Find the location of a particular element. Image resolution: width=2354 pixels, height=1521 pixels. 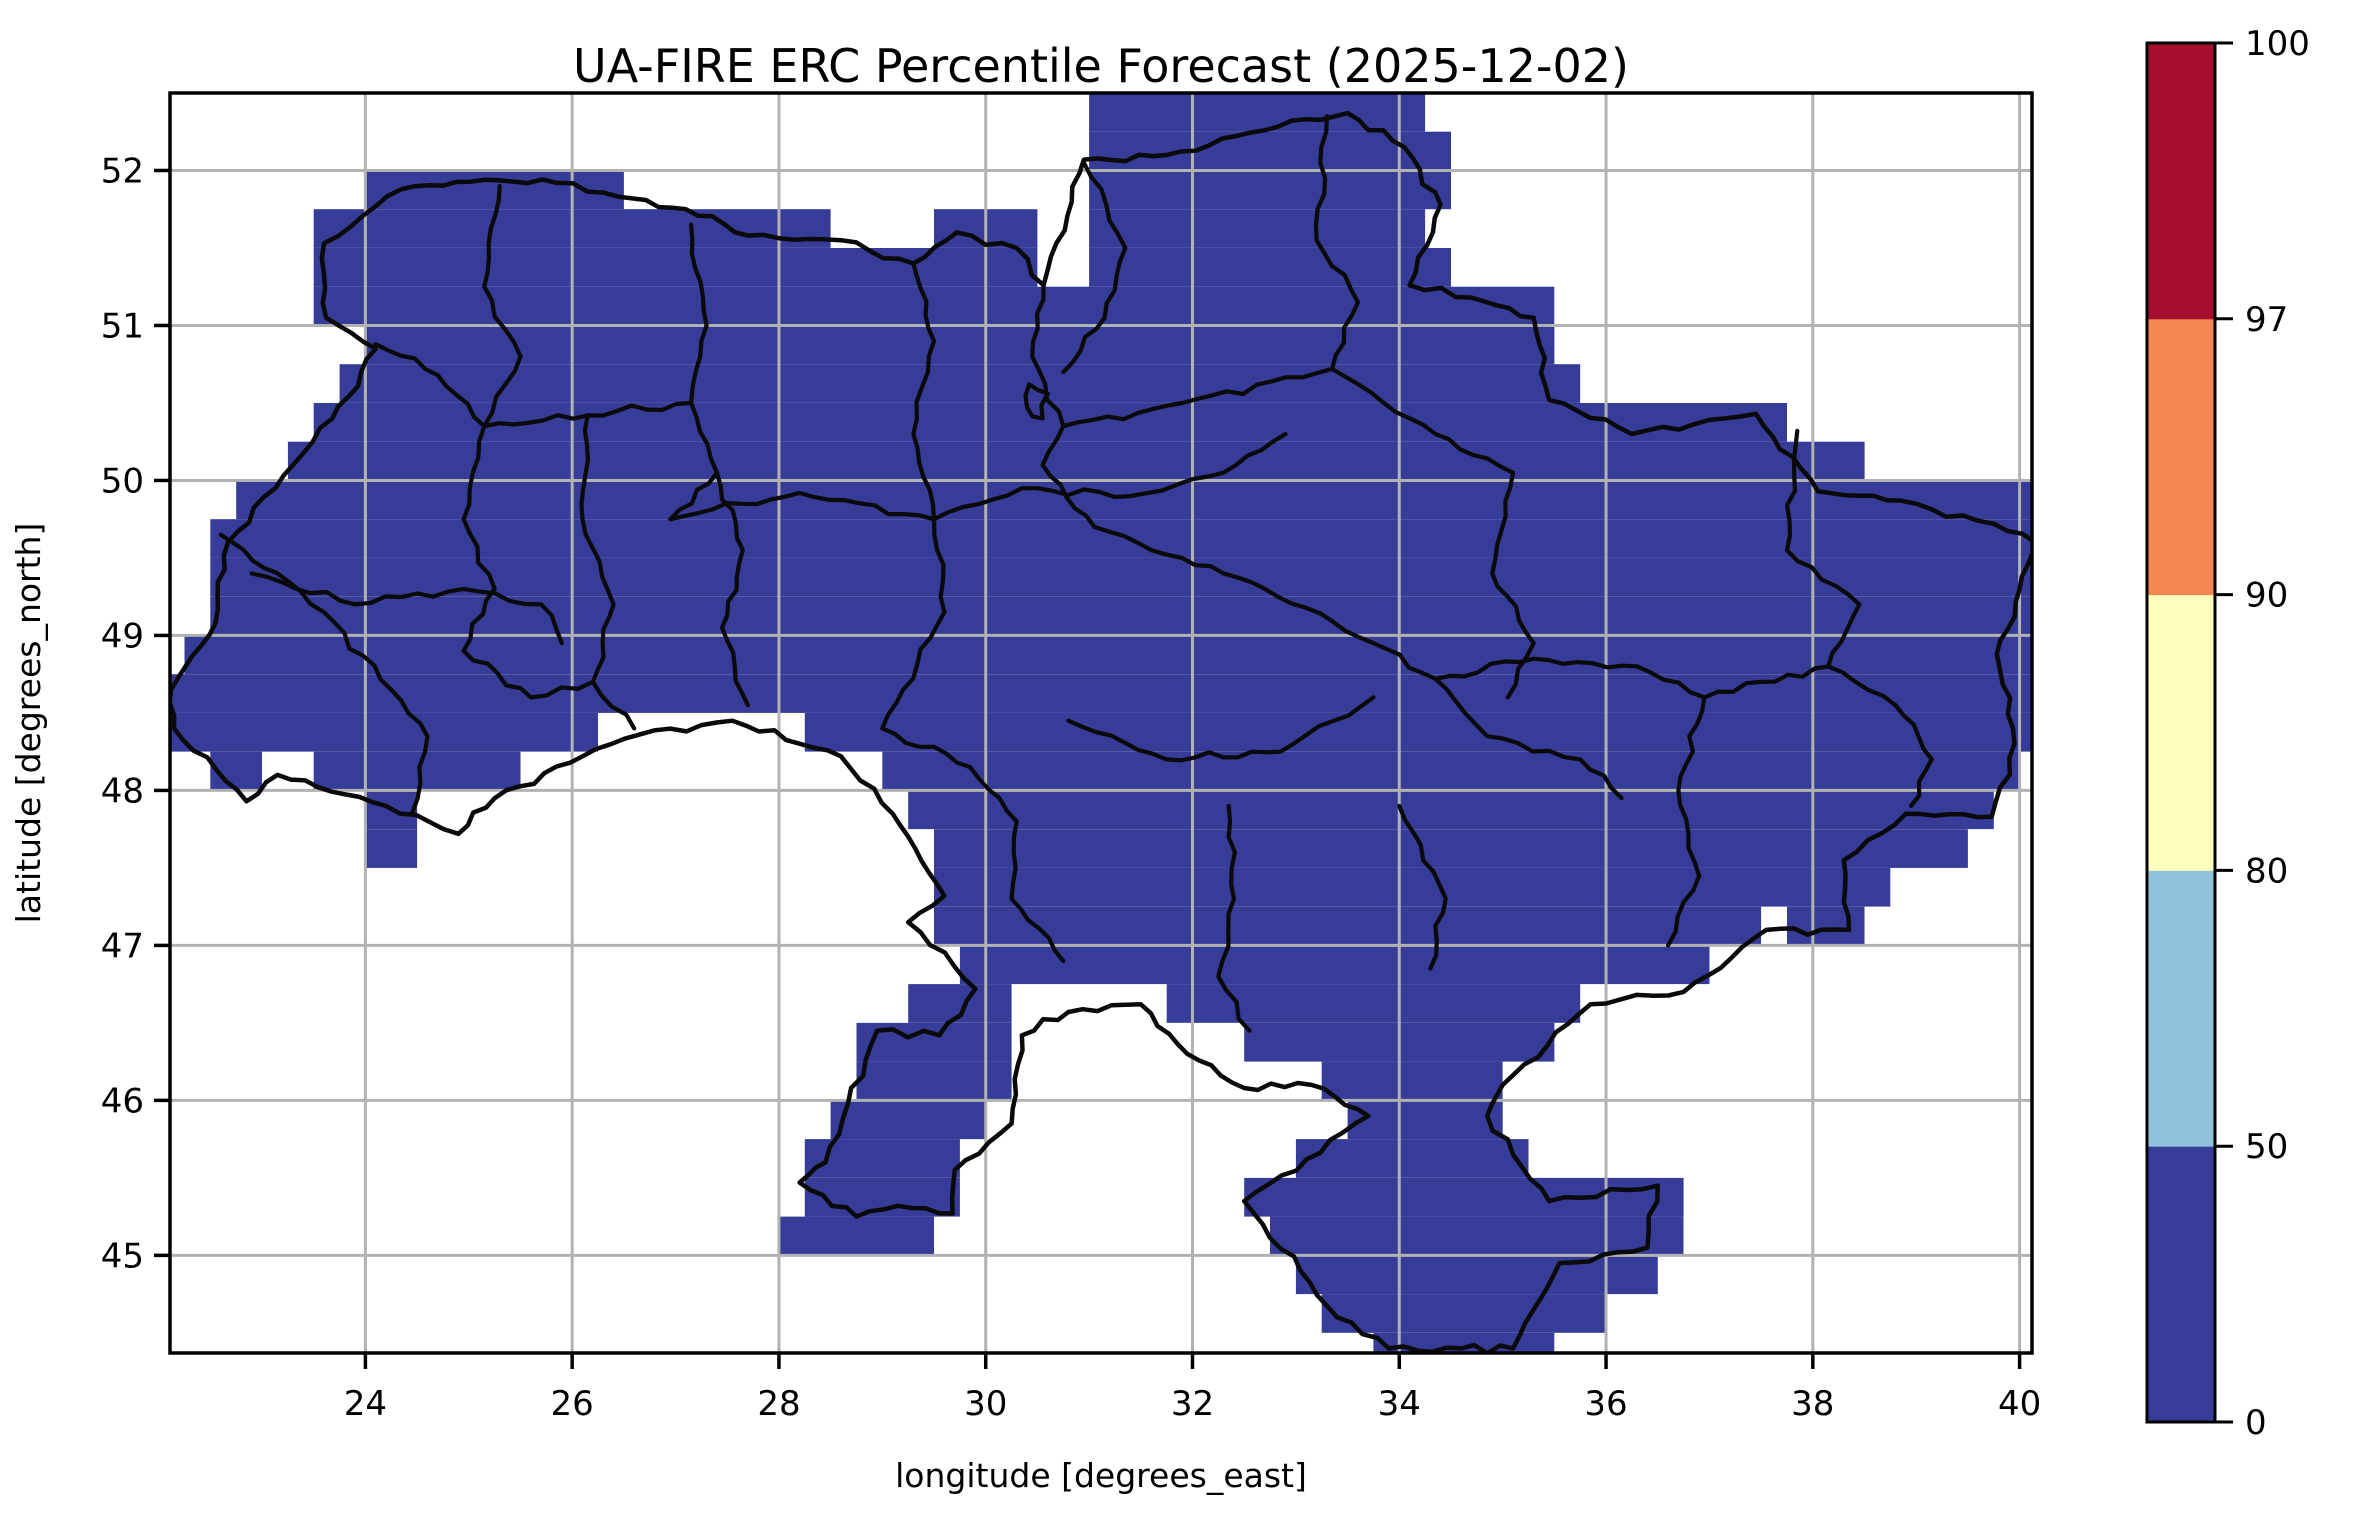

x-tick-label: 40 is located at coordinates (2019, 1404).